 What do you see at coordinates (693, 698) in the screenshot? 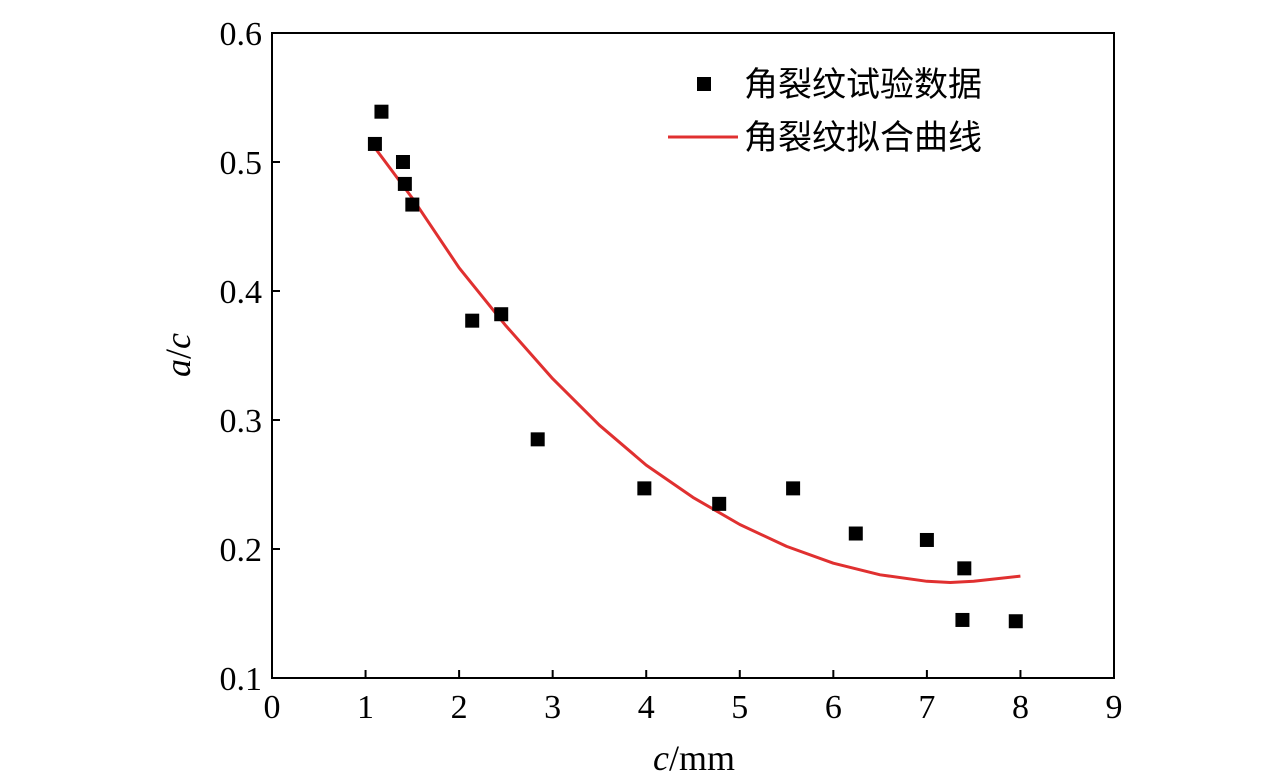
I see `x-axis-ticks: 0 1 2 3 4 5 6 7 8 9` at bounding box center [693, 698].